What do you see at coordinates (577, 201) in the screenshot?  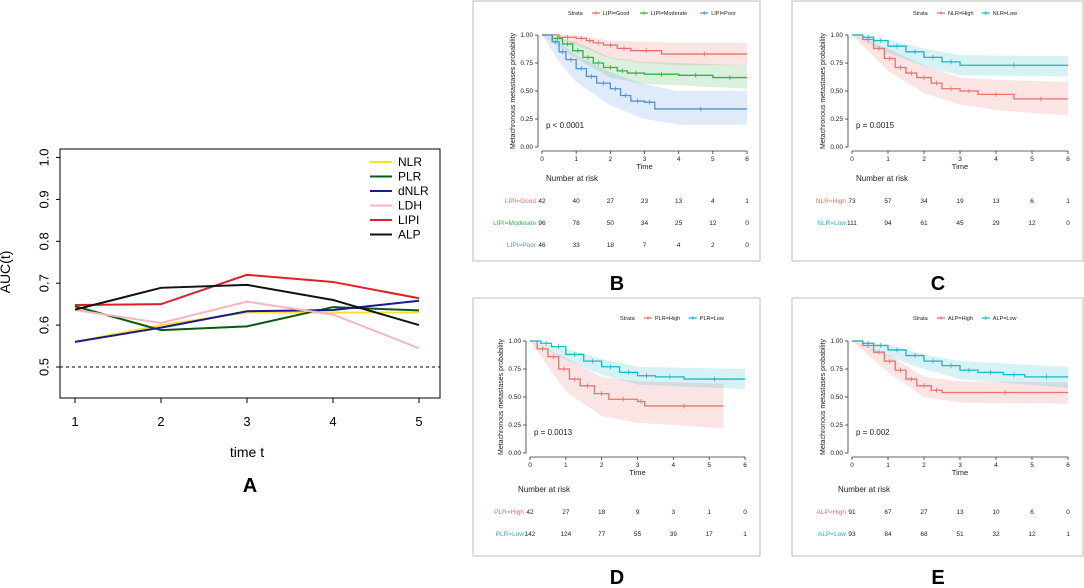 I see `risk-count: 40` at bounding box center [577, 201].